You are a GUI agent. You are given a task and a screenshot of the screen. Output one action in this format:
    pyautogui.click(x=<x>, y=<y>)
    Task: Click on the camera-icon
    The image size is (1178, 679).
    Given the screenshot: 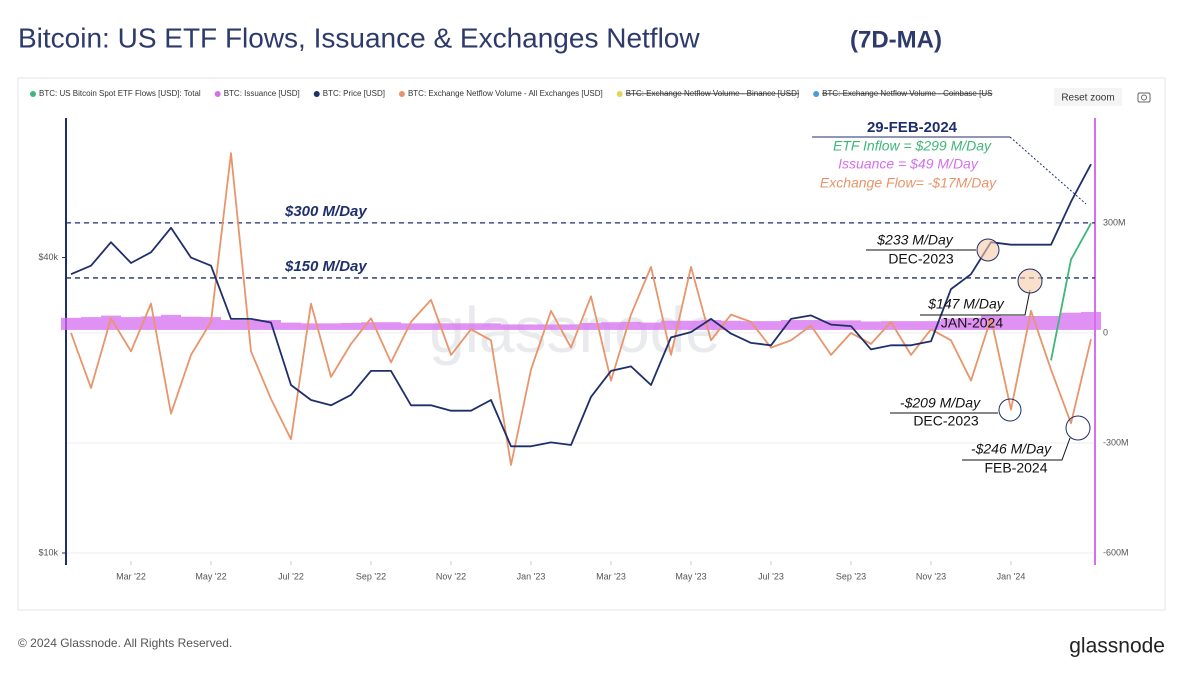 What is the action you would take?
    pyautogui.click(x=1144, y=97)
    